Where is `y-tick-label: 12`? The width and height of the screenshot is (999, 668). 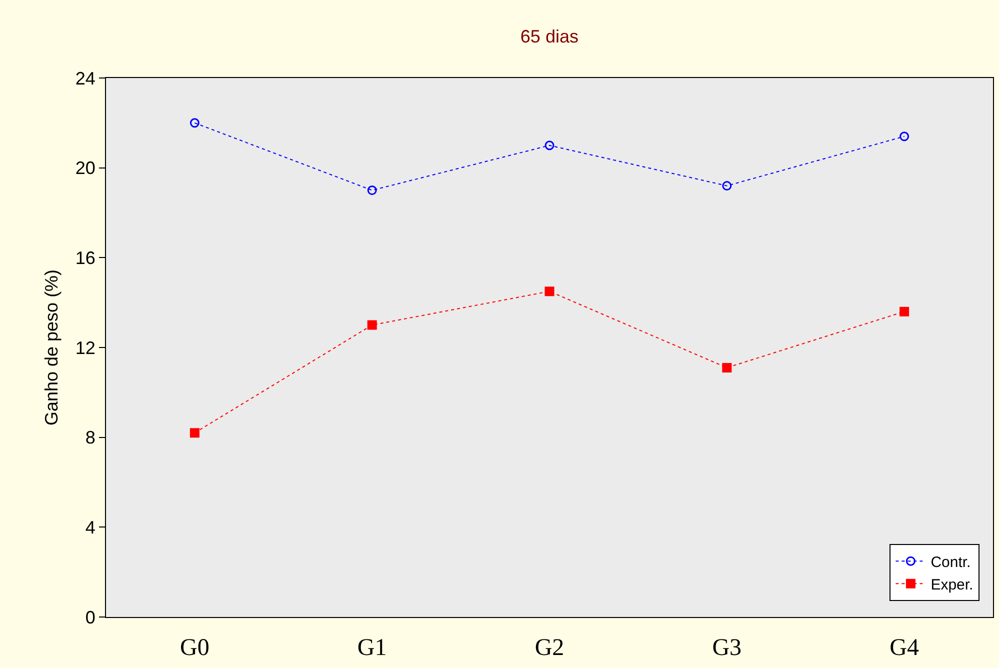 y-tick-label: 12 is located at coordinates (85, 348).